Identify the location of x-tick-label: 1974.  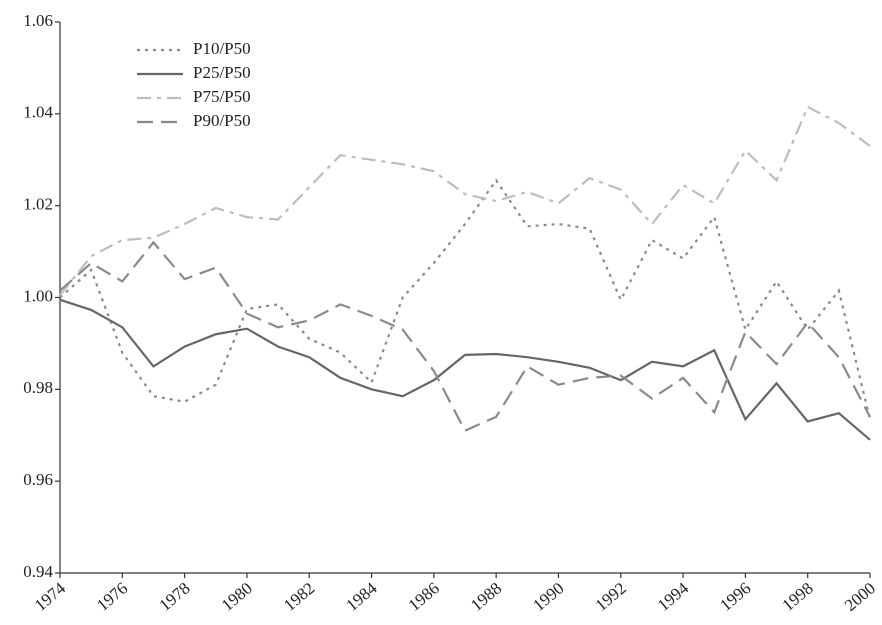
(50, 596).